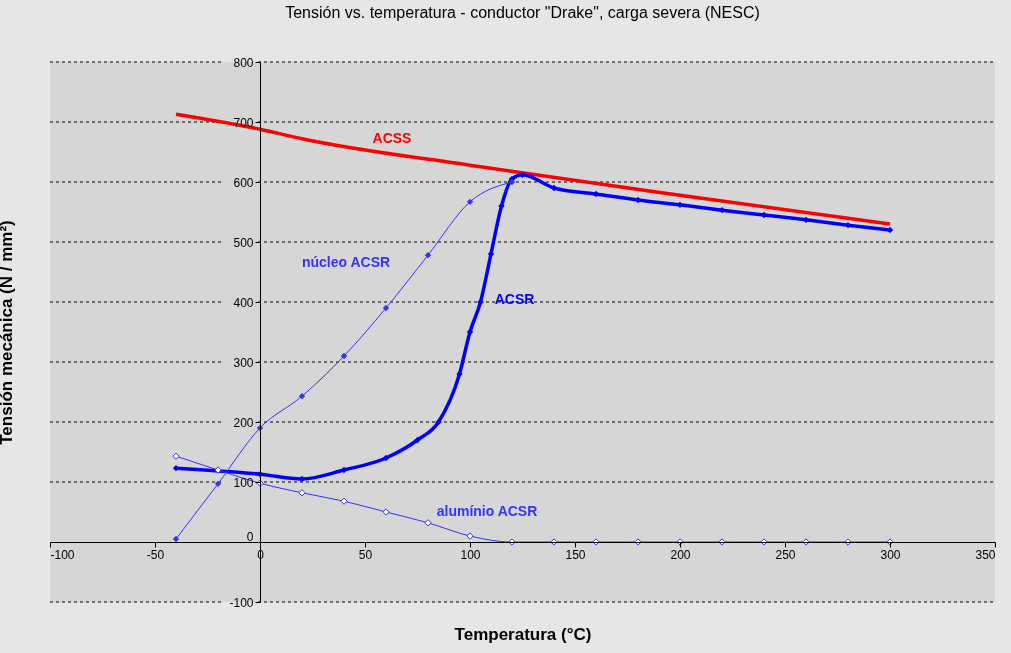 The width and height of the screenshot is (1011, 653). I want to click on x-tick-label: 350, so click(985, 554).